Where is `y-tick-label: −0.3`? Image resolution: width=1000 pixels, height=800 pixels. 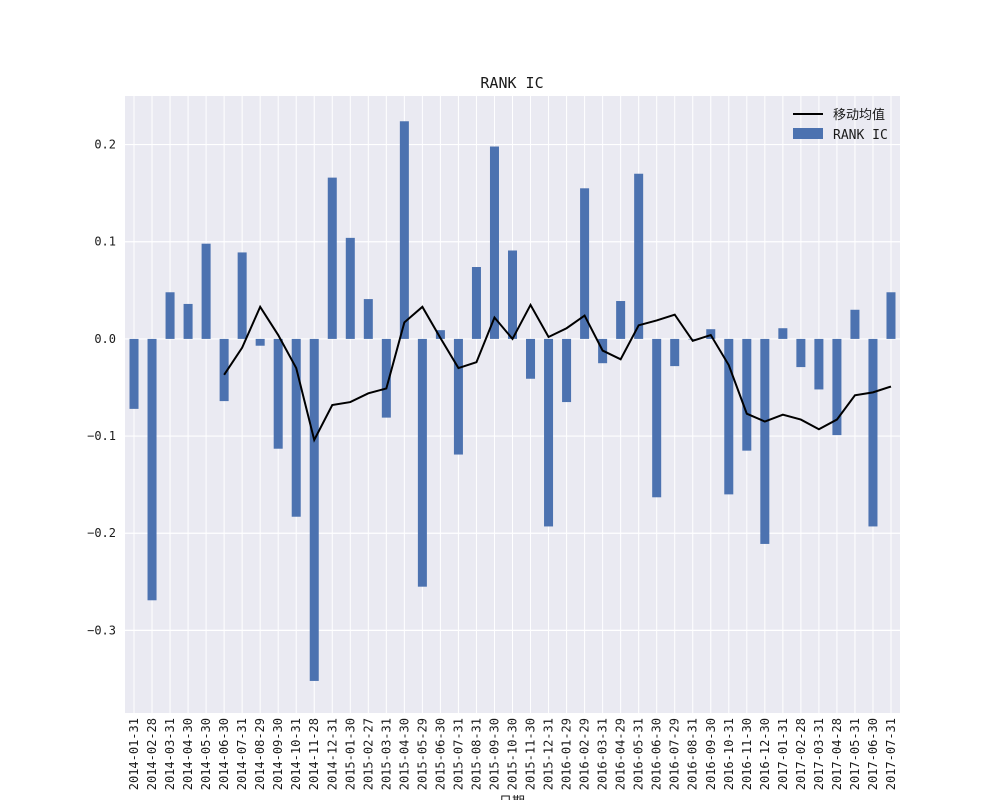 y-tick-label: −0.3 is located at coordinates (101, 630).